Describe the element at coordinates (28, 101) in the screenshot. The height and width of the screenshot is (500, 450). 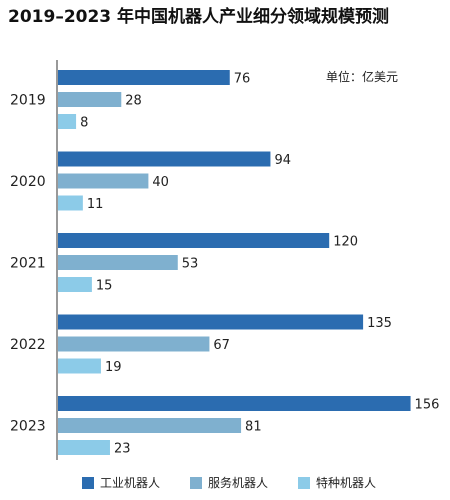
I see `category-label-2019: 2019` at that location.